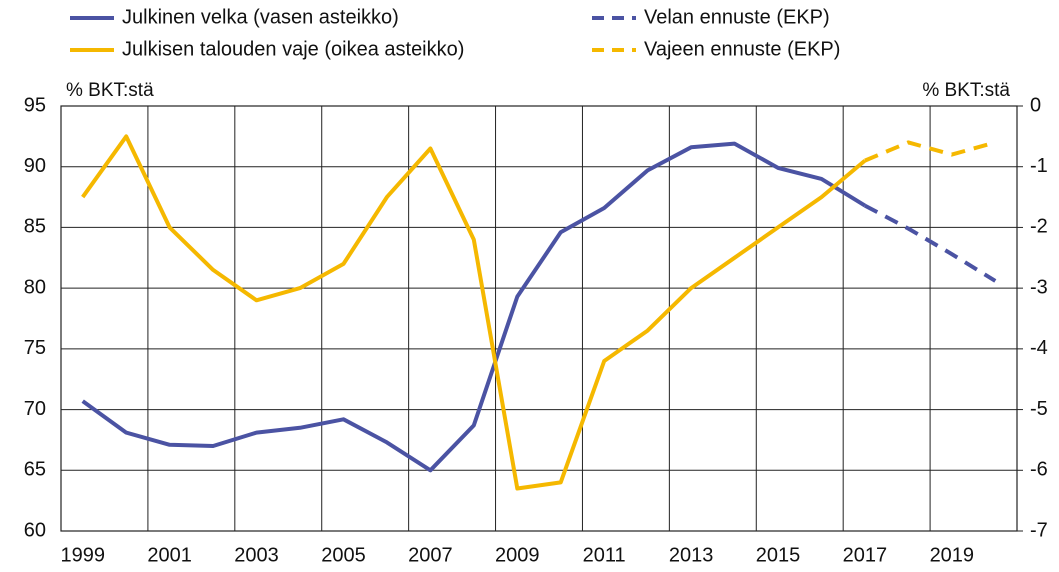 This screenshot has height=572, width=1059. I want to click on legend-label: Julkisen talouden vaje (oikea asteikko), so click(293, 49).